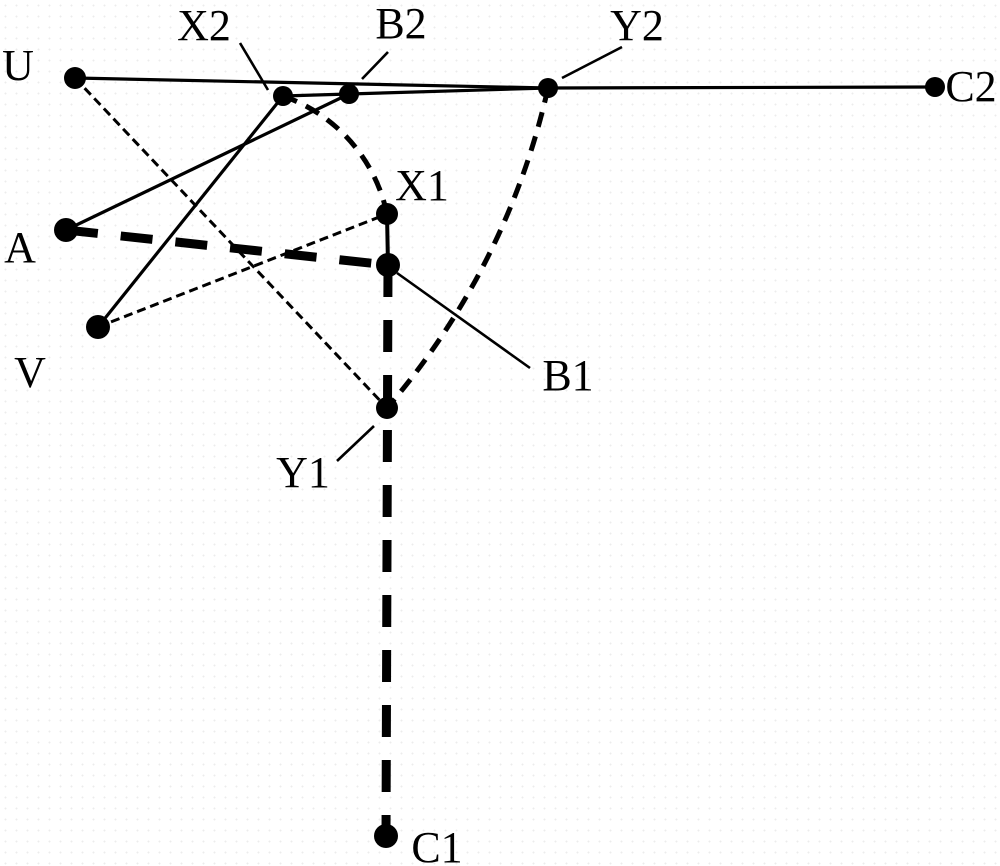  What do you see at coordinates (468, 248) in the screenshot?
I see `arc-Y2-Y1` at bounding box center [468, 248].